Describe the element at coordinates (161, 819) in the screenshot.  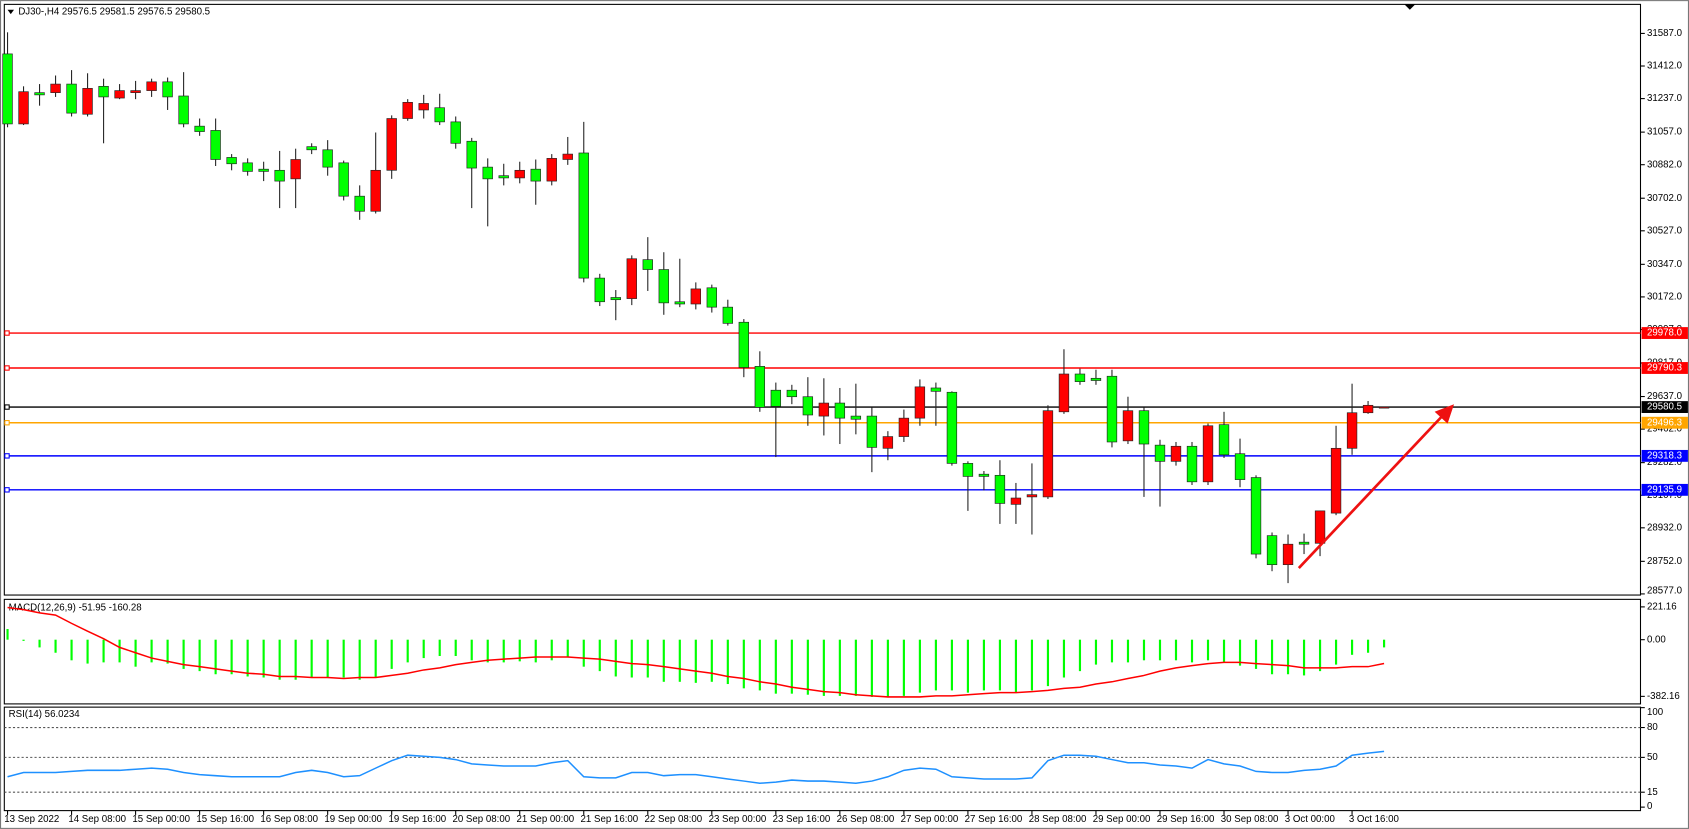
I see `x-tick-label: 15 Sep 00:00` at that location.